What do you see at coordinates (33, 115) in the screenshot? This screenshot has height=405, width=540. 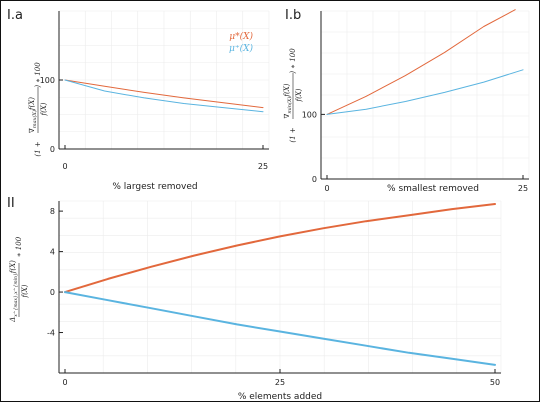 I see `svg-text: ∇max(X)f(X)` at bounding box center [33, 115].